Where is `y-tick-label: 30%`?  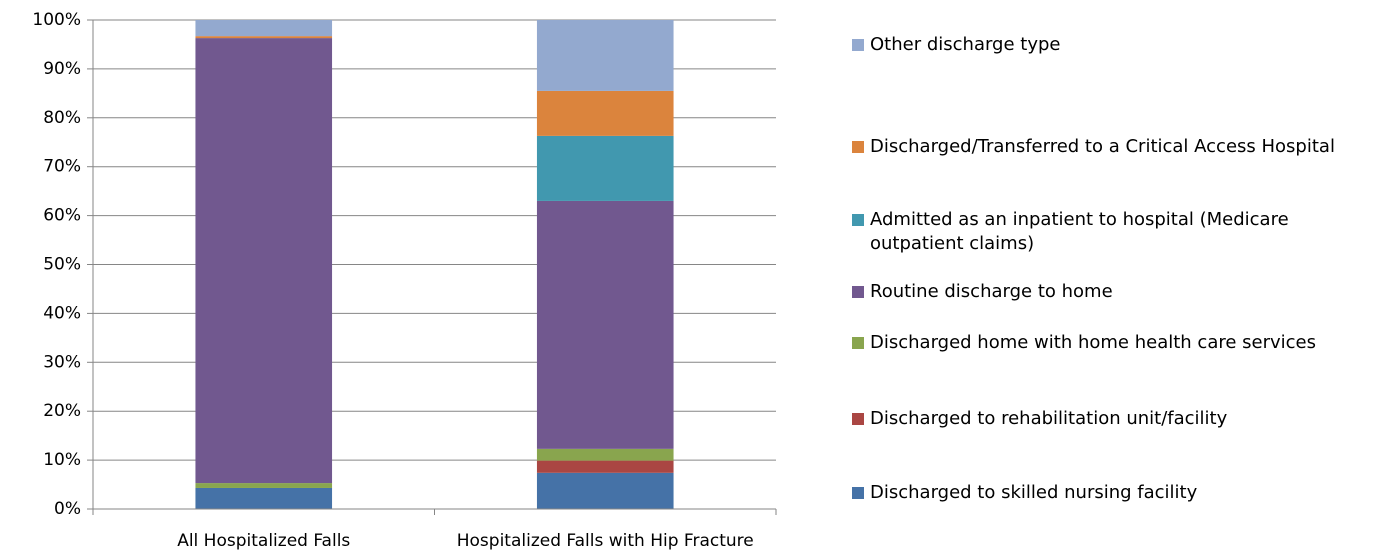 y-tick-label: 30% is located at coordinates (62, 362).